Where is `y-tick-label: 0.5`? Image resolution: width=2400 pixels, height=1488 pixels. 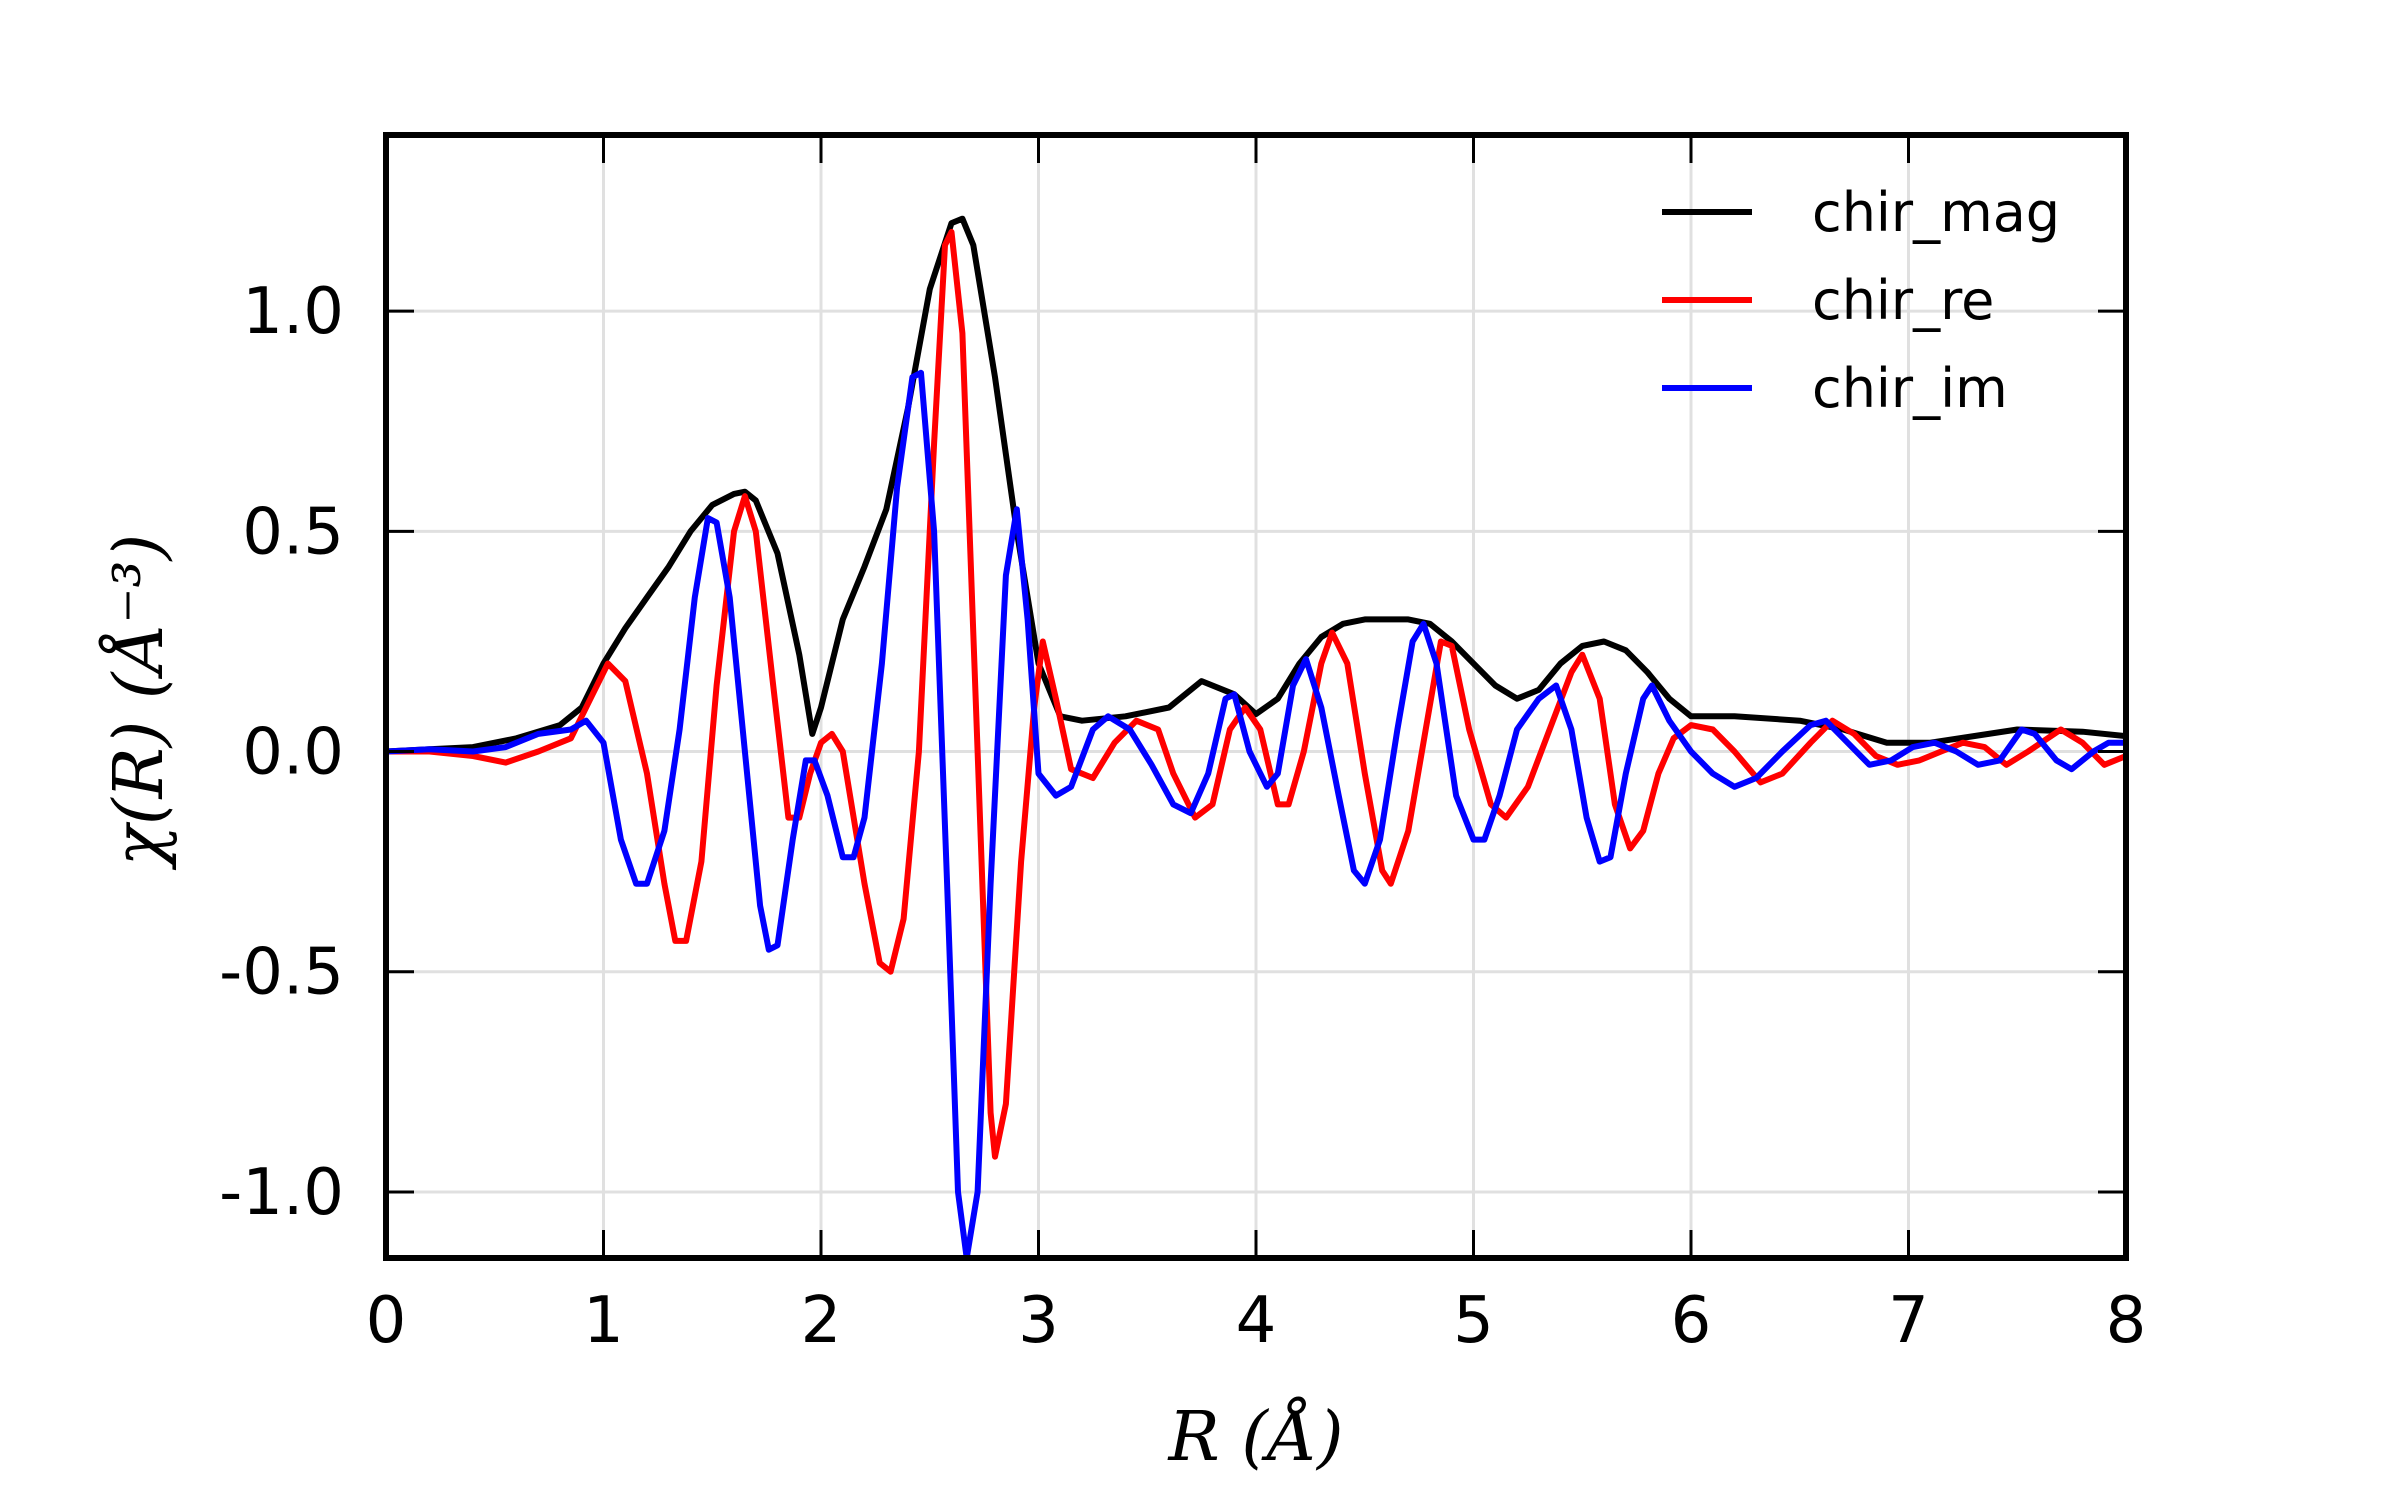 y-tick-label: 0.5 is located at coordinates (293, 532).